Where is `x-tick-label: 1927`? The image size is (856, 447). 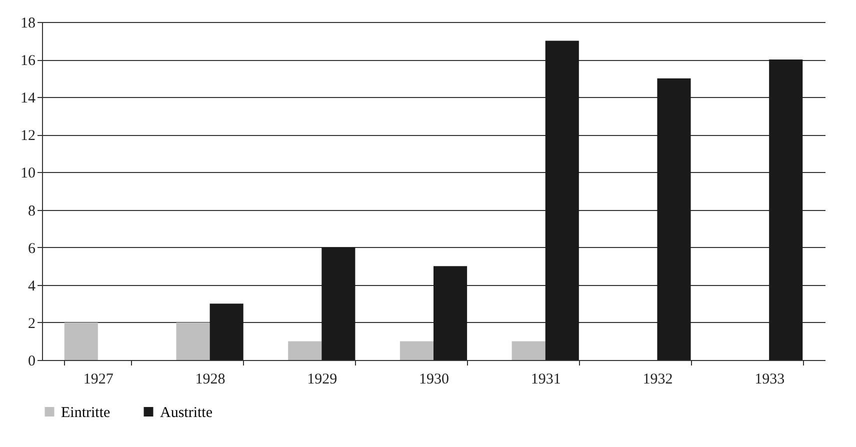
x-tick-label: 1927 is located at coordinates (98, 380).